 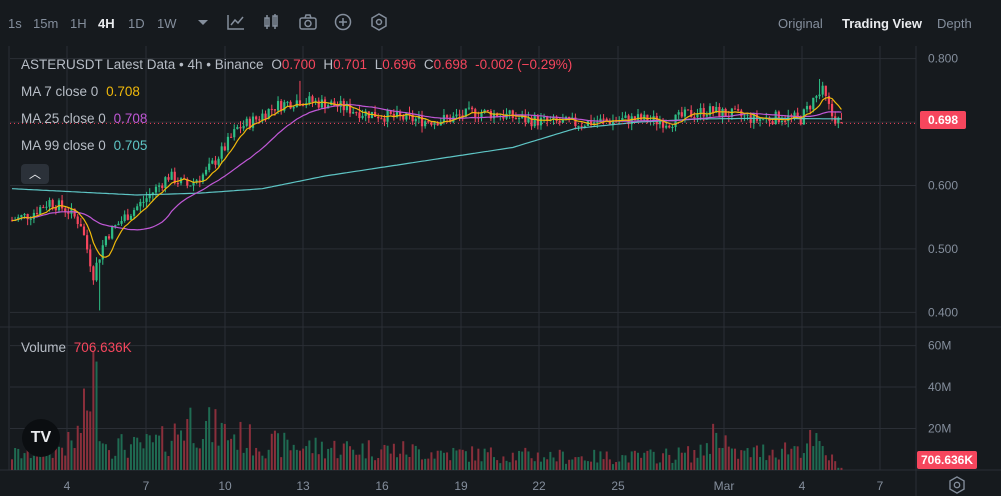 What do you see at coordinates (63, 145) in the screenshot?
I see `ma99-label: MA 99 close 0` at bounding box center [63, 145].